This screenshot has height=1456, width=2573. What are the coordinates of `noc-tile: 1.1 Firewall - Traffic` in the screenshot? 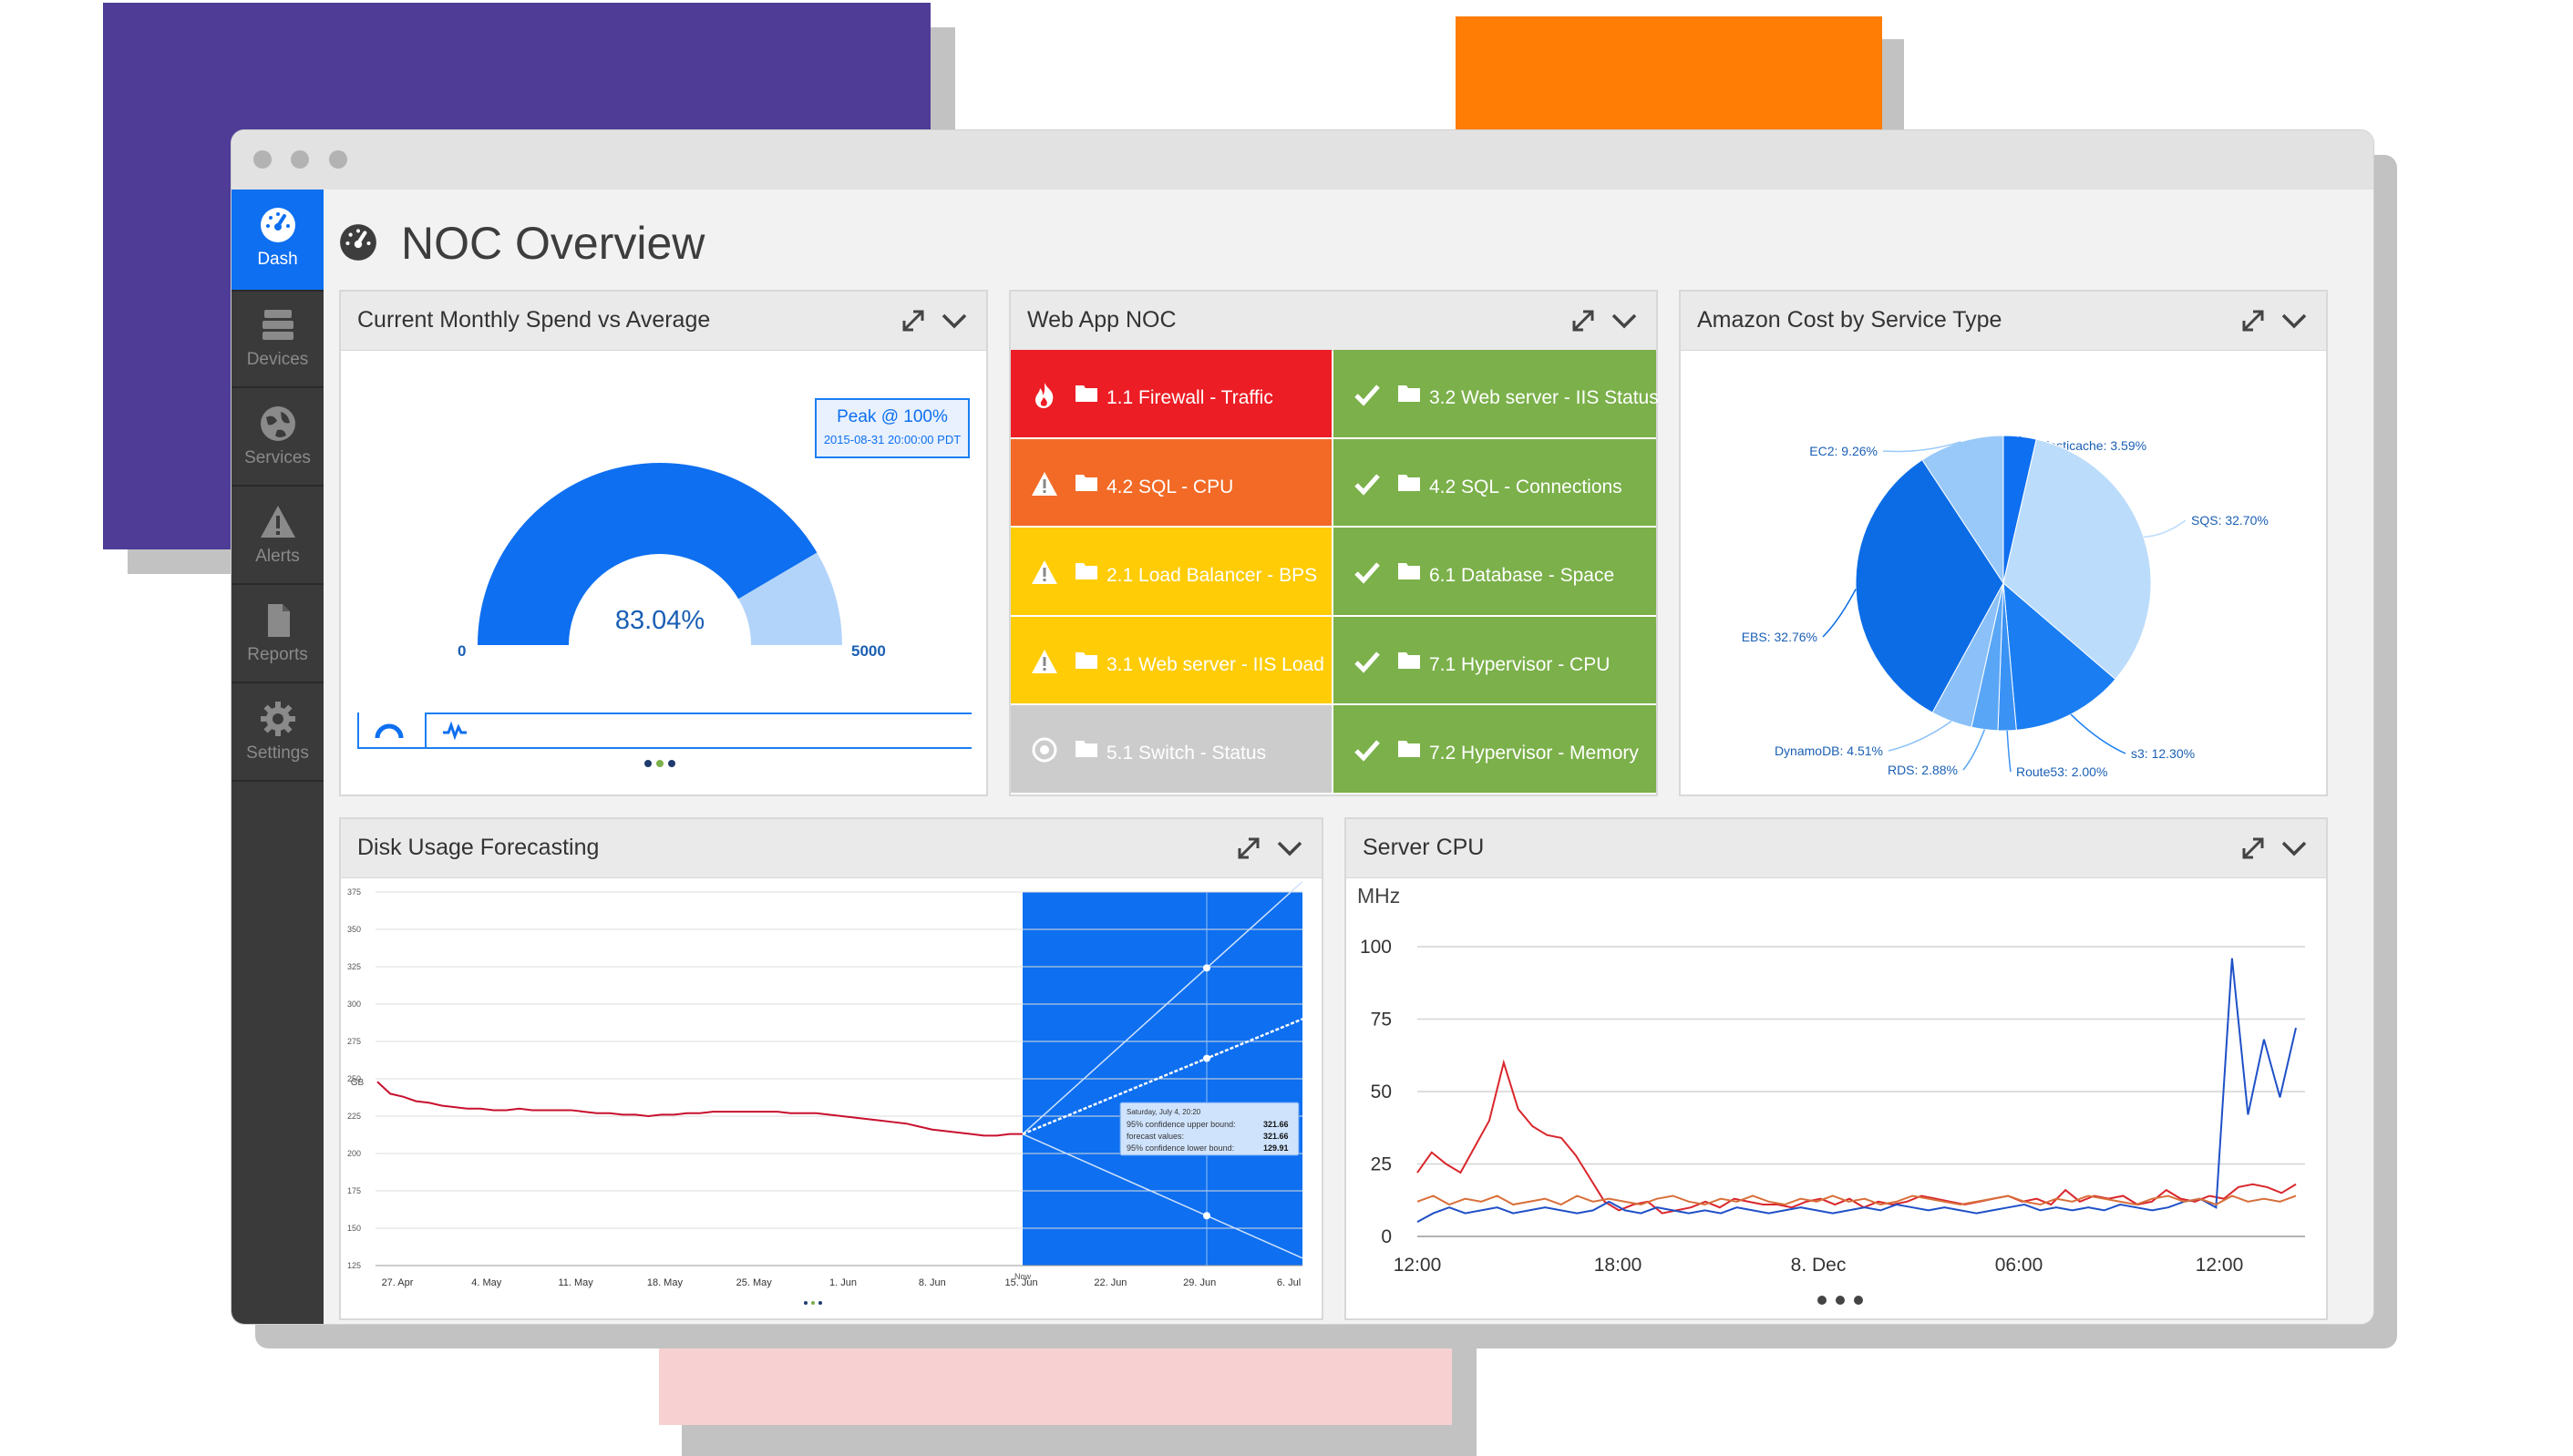 It's located at (1171, 393).